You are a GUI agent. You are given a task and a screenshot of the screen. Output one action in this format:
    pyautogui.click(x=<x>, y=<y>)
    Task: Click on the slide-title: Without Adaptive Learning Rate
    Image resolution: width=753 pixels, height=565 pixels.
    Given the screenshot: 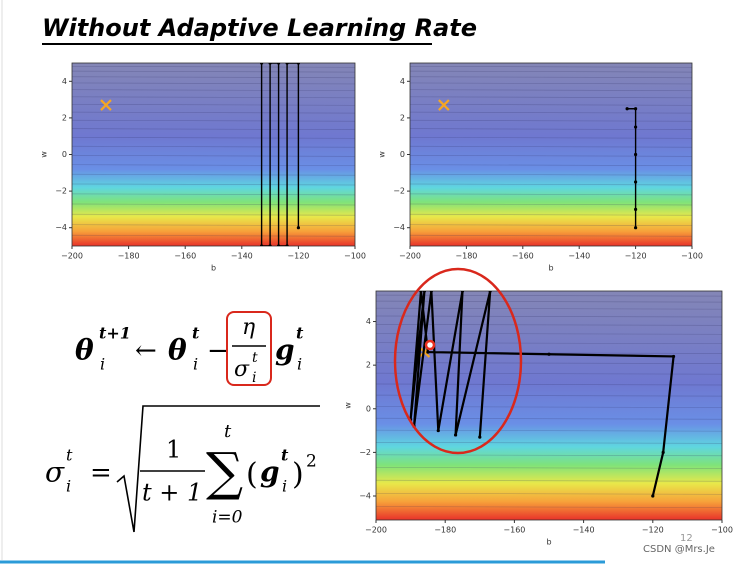 What is the action you would take?
    pyautogui.click(x=259, y=28)
    